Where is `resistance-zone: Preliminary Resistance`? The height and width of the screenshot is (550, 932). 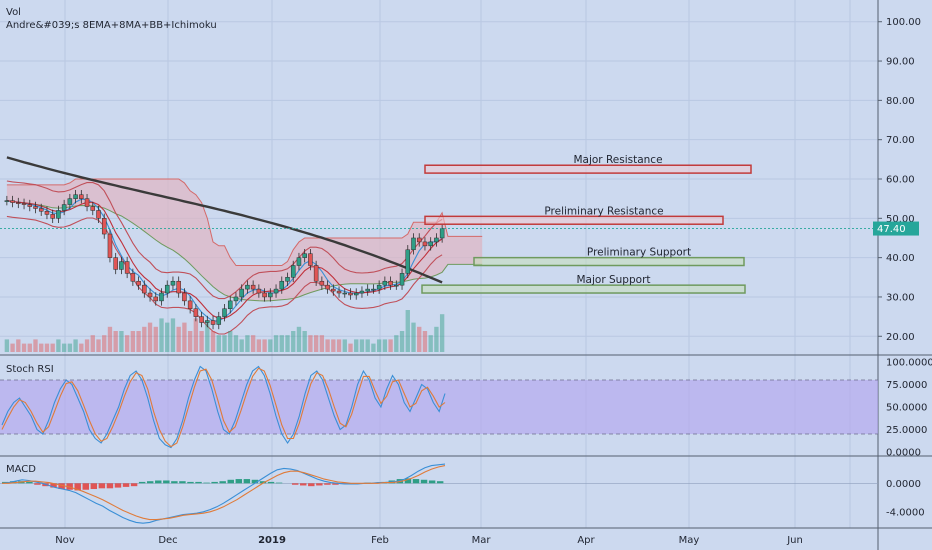
resistance-zone: Preliminary Resistance is located at coordinates (574, 215).